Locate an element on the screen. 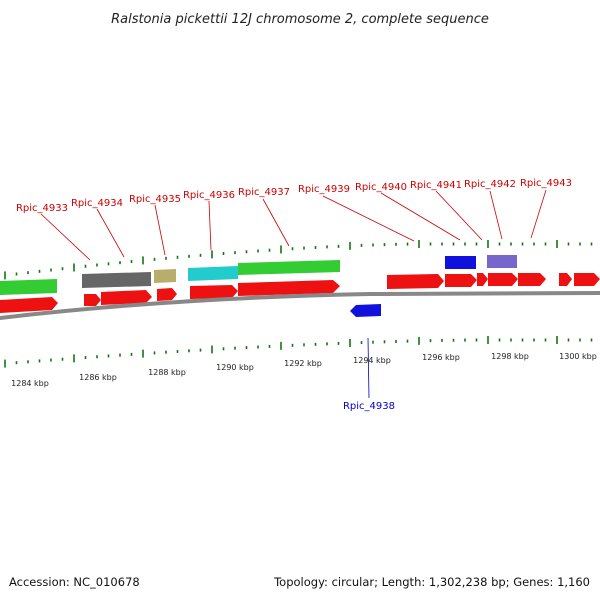 The height and width of the screenshot is (600, 600). tick-label-1286: 1286 kbp is located at coordinates (98, 377).